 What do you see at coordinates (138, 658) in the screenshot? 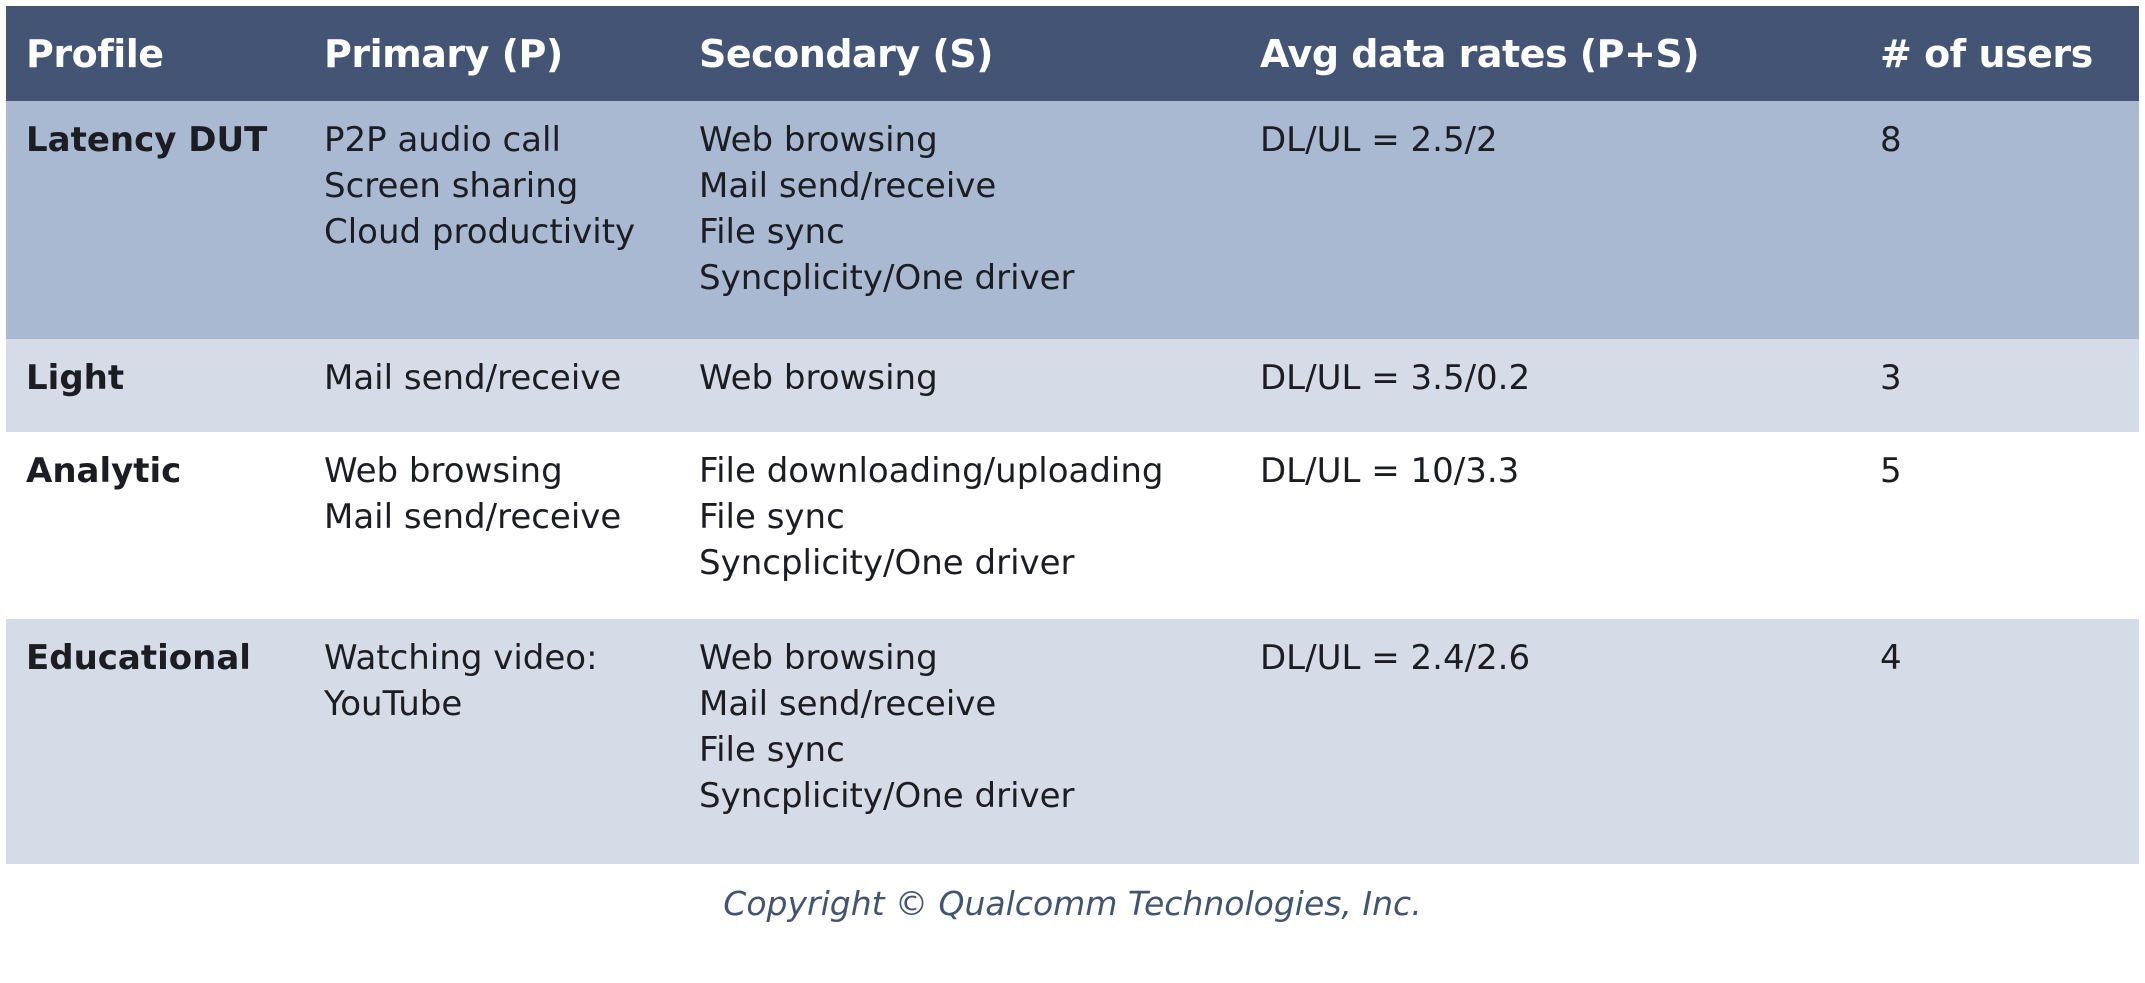
I see `profile-cell: Educational` at bounding box center [138, 658].